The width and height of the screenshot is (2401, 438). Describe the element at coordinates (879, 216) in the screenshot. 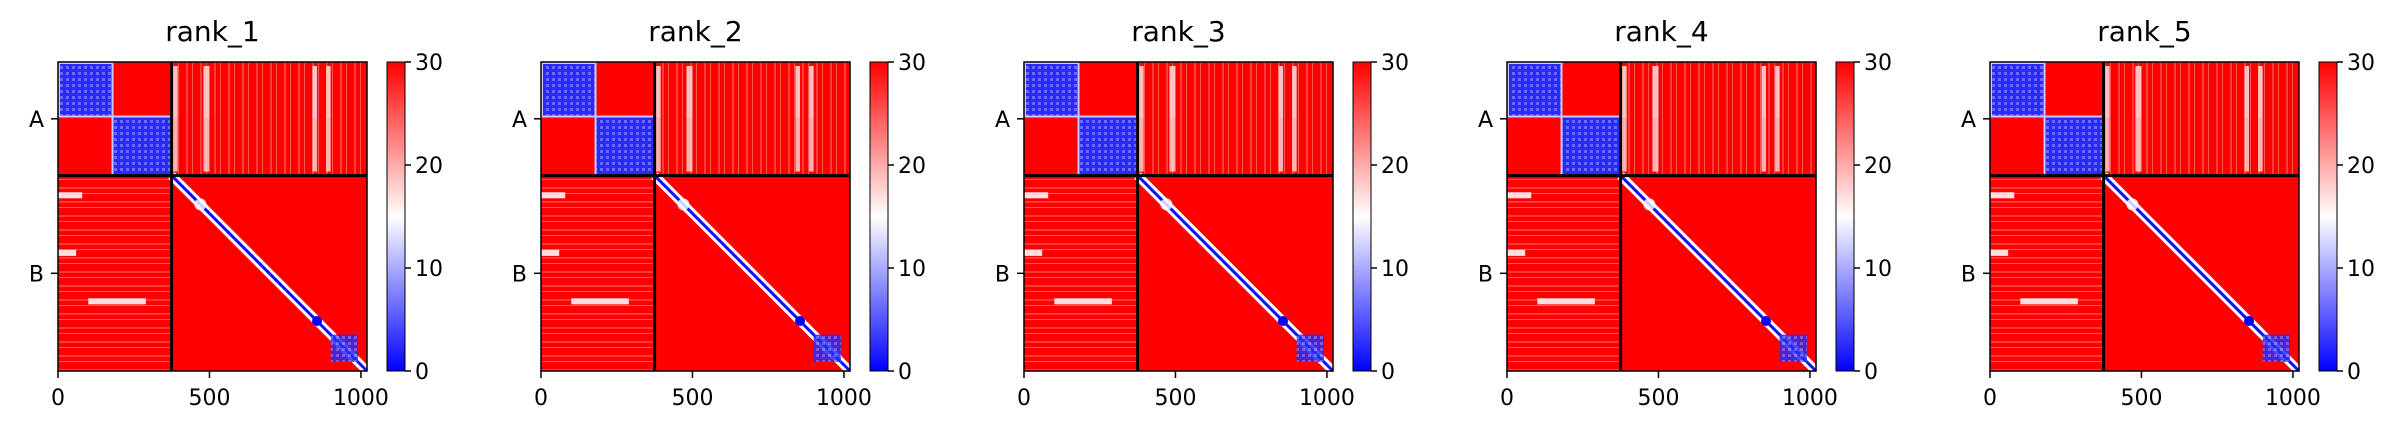

I see `colorbar` at that location.